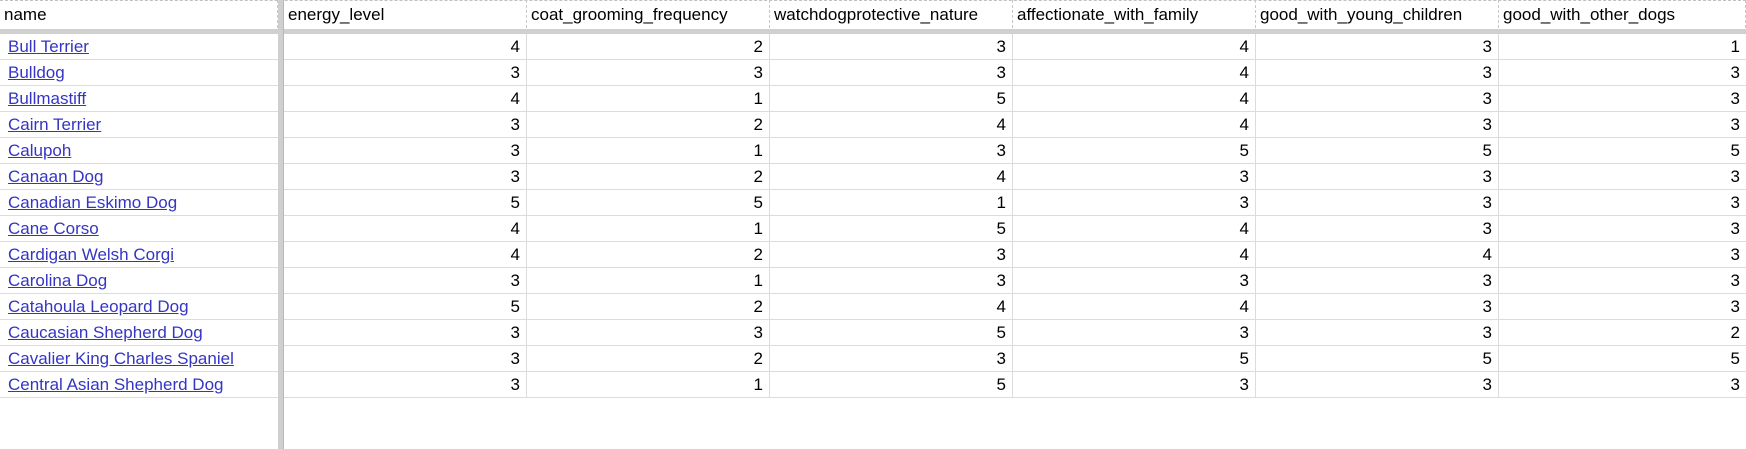  What do you see at coordinates (139, 228) in the screenshot?
I see `name-cell: Cane Corso` at bounding box center [139, 228].